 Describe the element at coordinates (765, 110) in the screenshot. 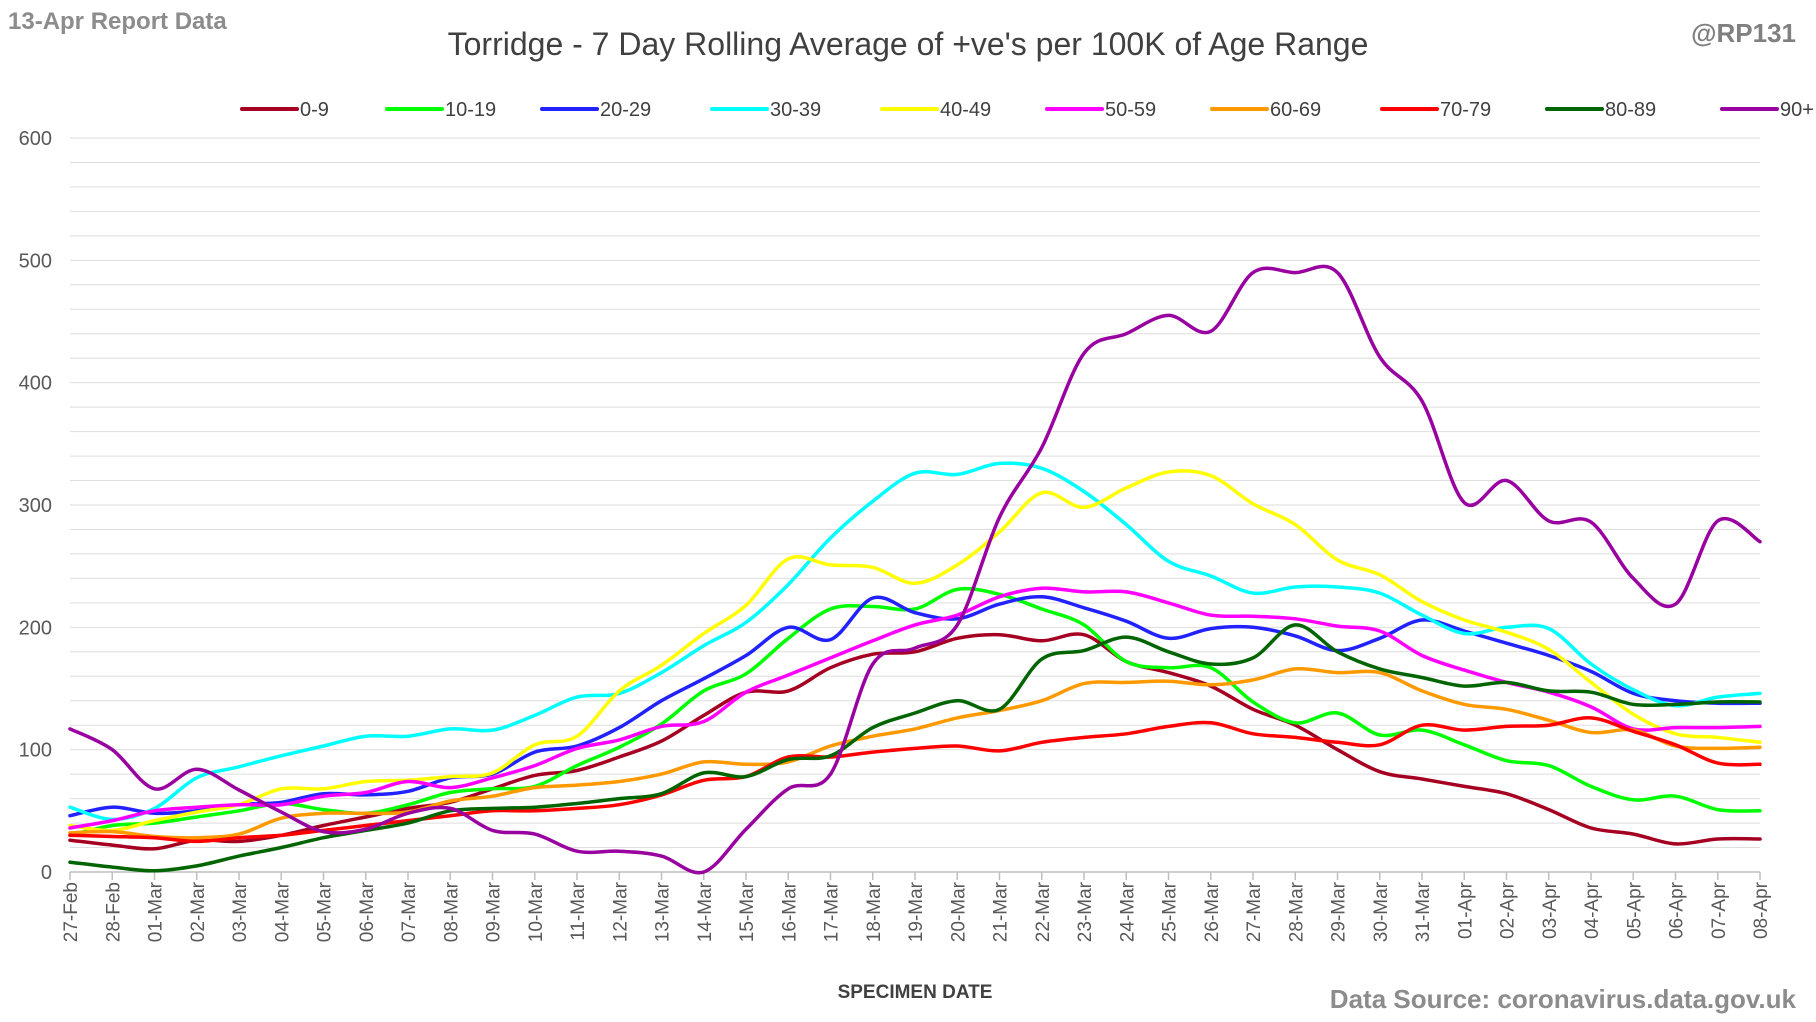

I see `legend-item-30-39: 30-39` at that location.